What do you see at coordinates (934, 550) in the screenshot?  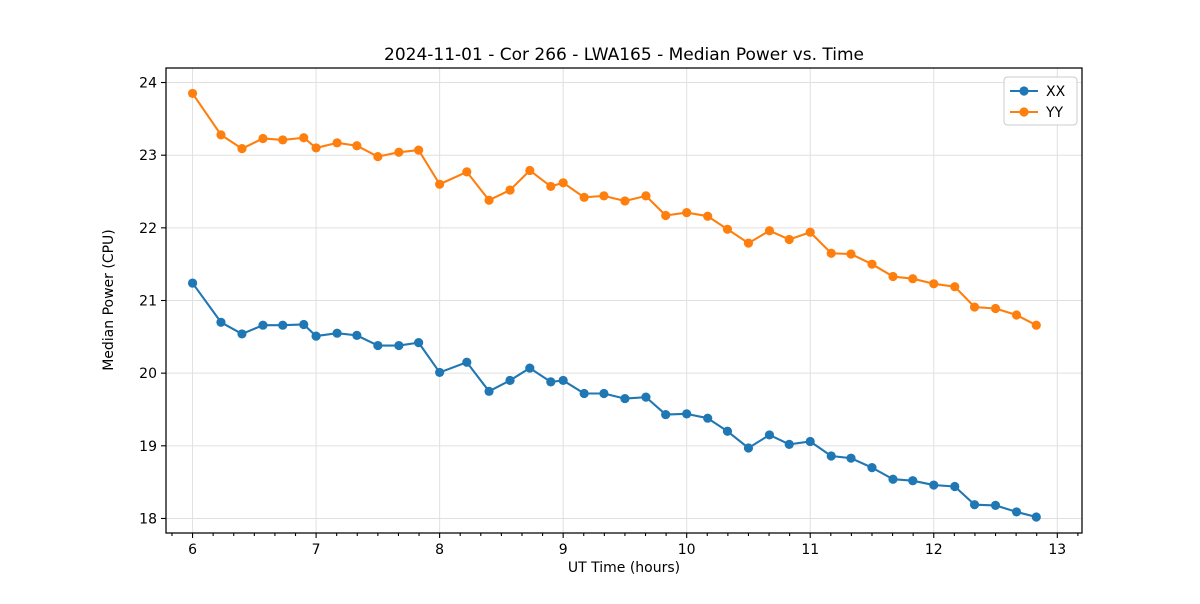 I see `x-tick-label: 12` at bounding box center [934, 550].